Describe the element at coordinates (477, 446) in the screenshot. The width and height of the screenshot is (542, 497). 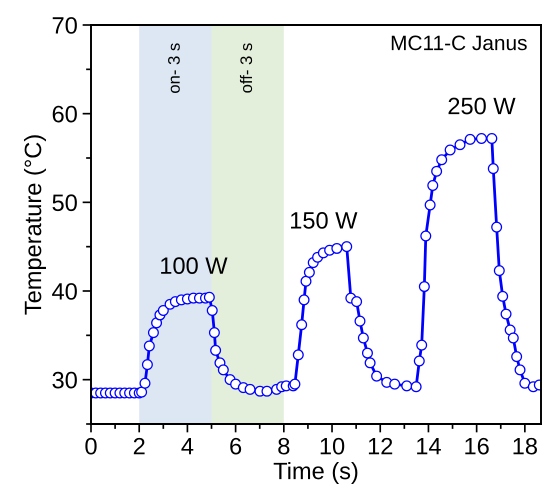
I see `x-tick-label: 16` at that location.